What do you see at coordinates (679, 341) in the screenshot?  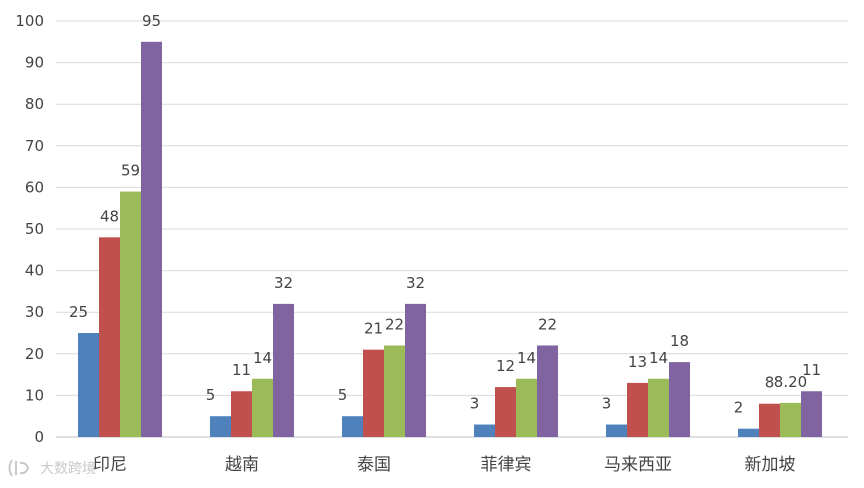 I see `data-label: 18` at bounding box center [679, 341].